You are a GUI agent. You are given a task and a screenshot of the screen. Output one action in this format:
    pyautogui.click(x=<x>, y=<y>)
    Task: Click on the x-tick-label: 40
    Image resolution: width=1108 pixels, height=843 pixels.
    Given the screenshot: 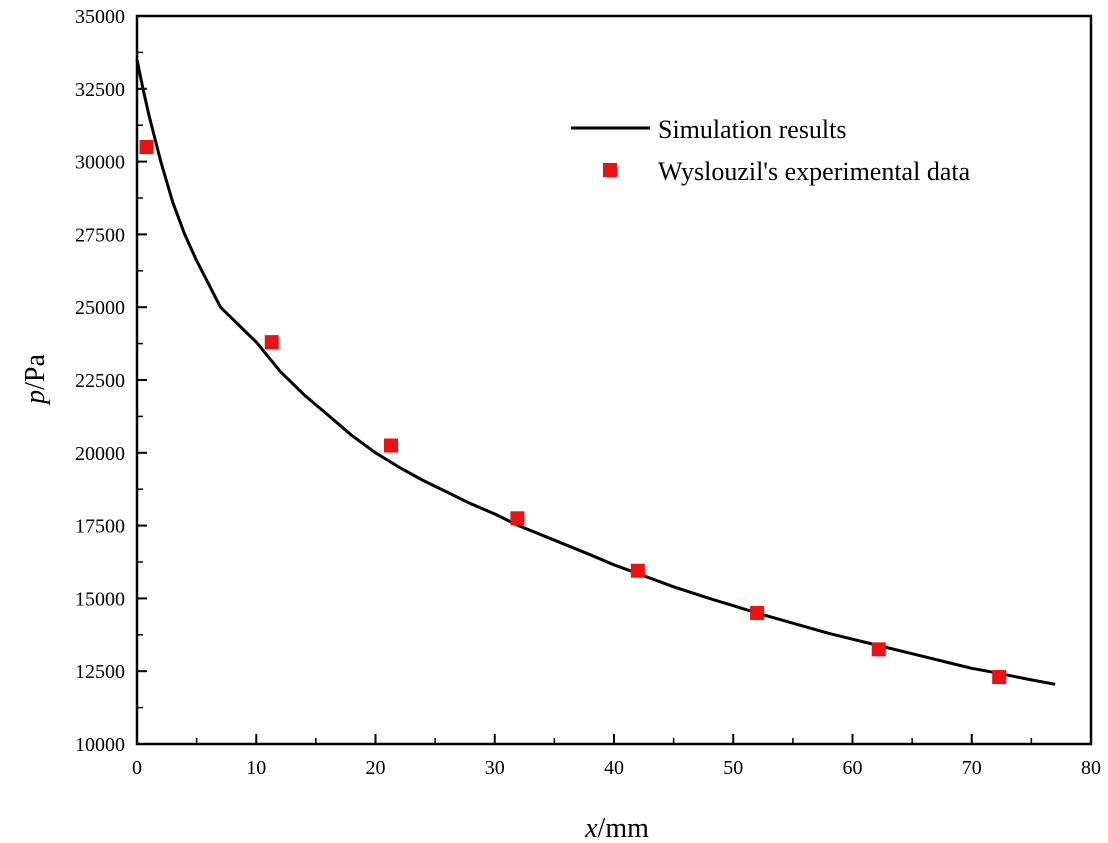 What is the action you would take?
    pyautogui.click(x=614, y=768)
    